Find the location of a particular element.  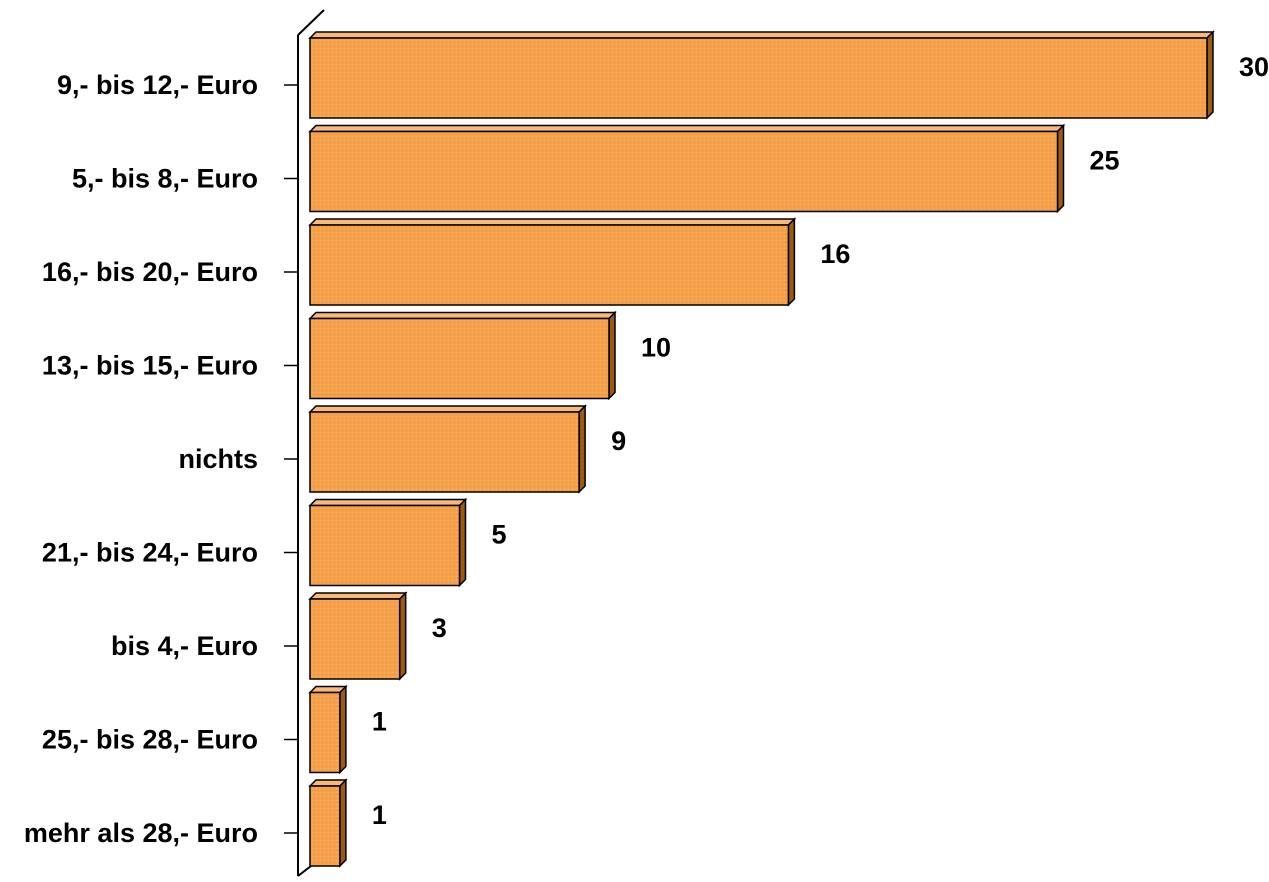

category-label: 21,- bis 24,- Euro is located at coordinates (150, 553).